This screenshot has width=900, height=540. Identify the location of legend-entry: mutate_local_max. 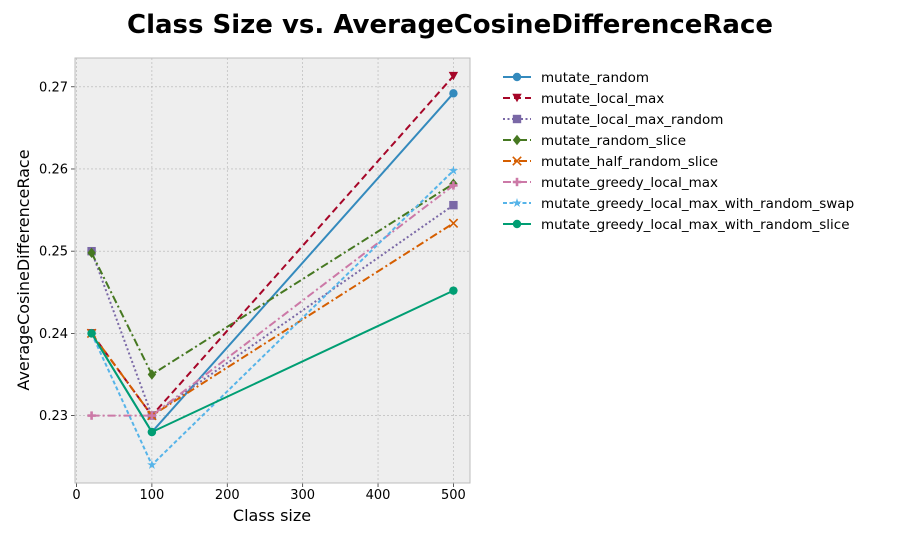
(583, 99).